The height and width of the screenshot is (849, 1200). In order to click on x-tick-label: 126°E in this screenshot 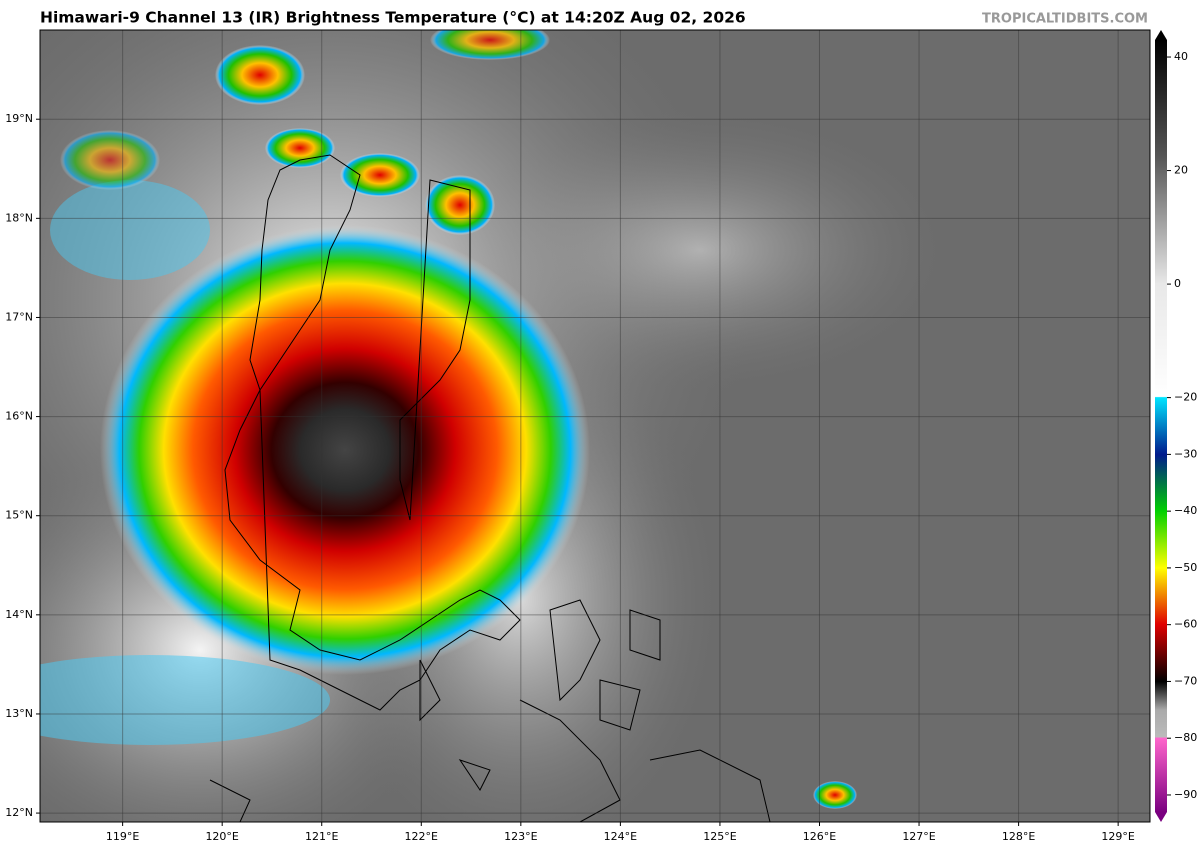, I will do `click(819, 836)`.